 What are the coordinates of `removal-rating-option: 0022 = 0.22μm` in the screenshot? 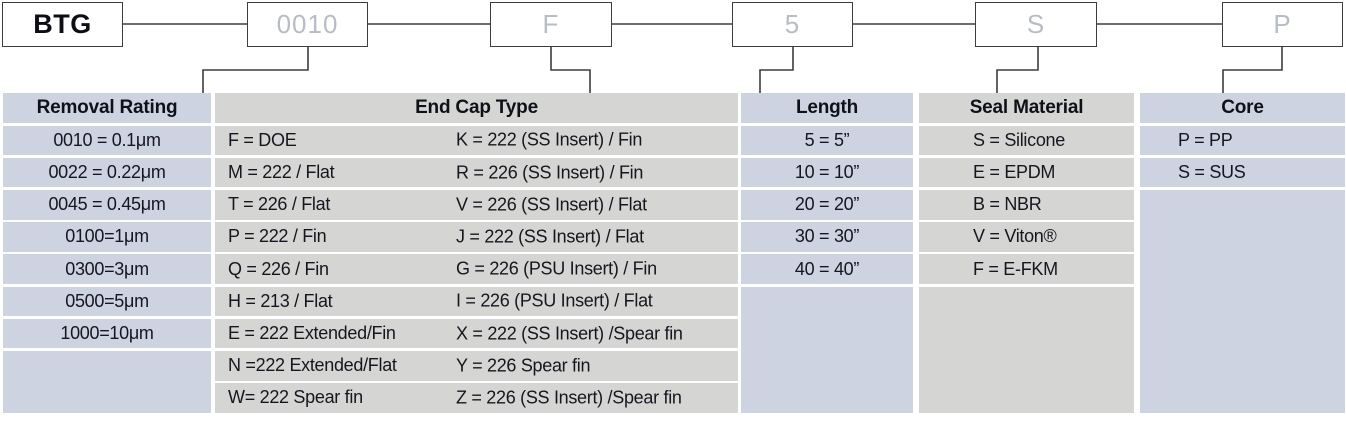 It's located at (107, 172).